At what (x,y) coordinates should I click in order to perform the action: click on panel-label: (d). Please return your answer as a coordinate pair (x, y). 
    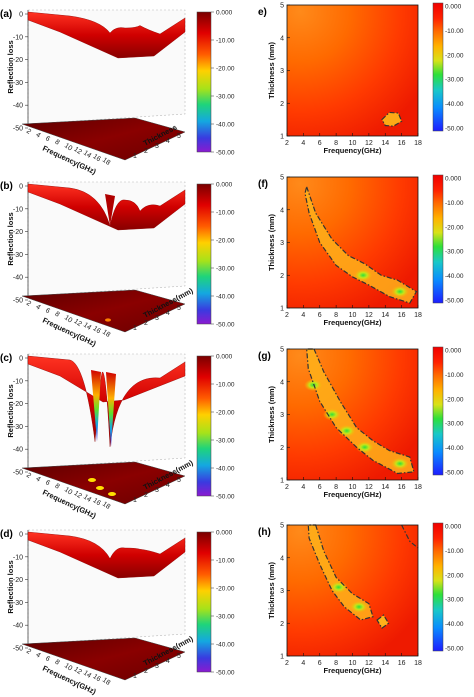
    Looking at the image, I should click on (6, 534).